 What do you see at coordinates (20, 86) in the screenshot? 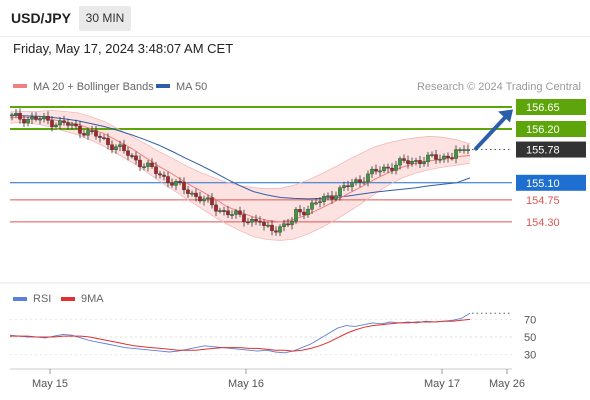
I see `ma20-legend-swatch` at bounding box center [20, 86].